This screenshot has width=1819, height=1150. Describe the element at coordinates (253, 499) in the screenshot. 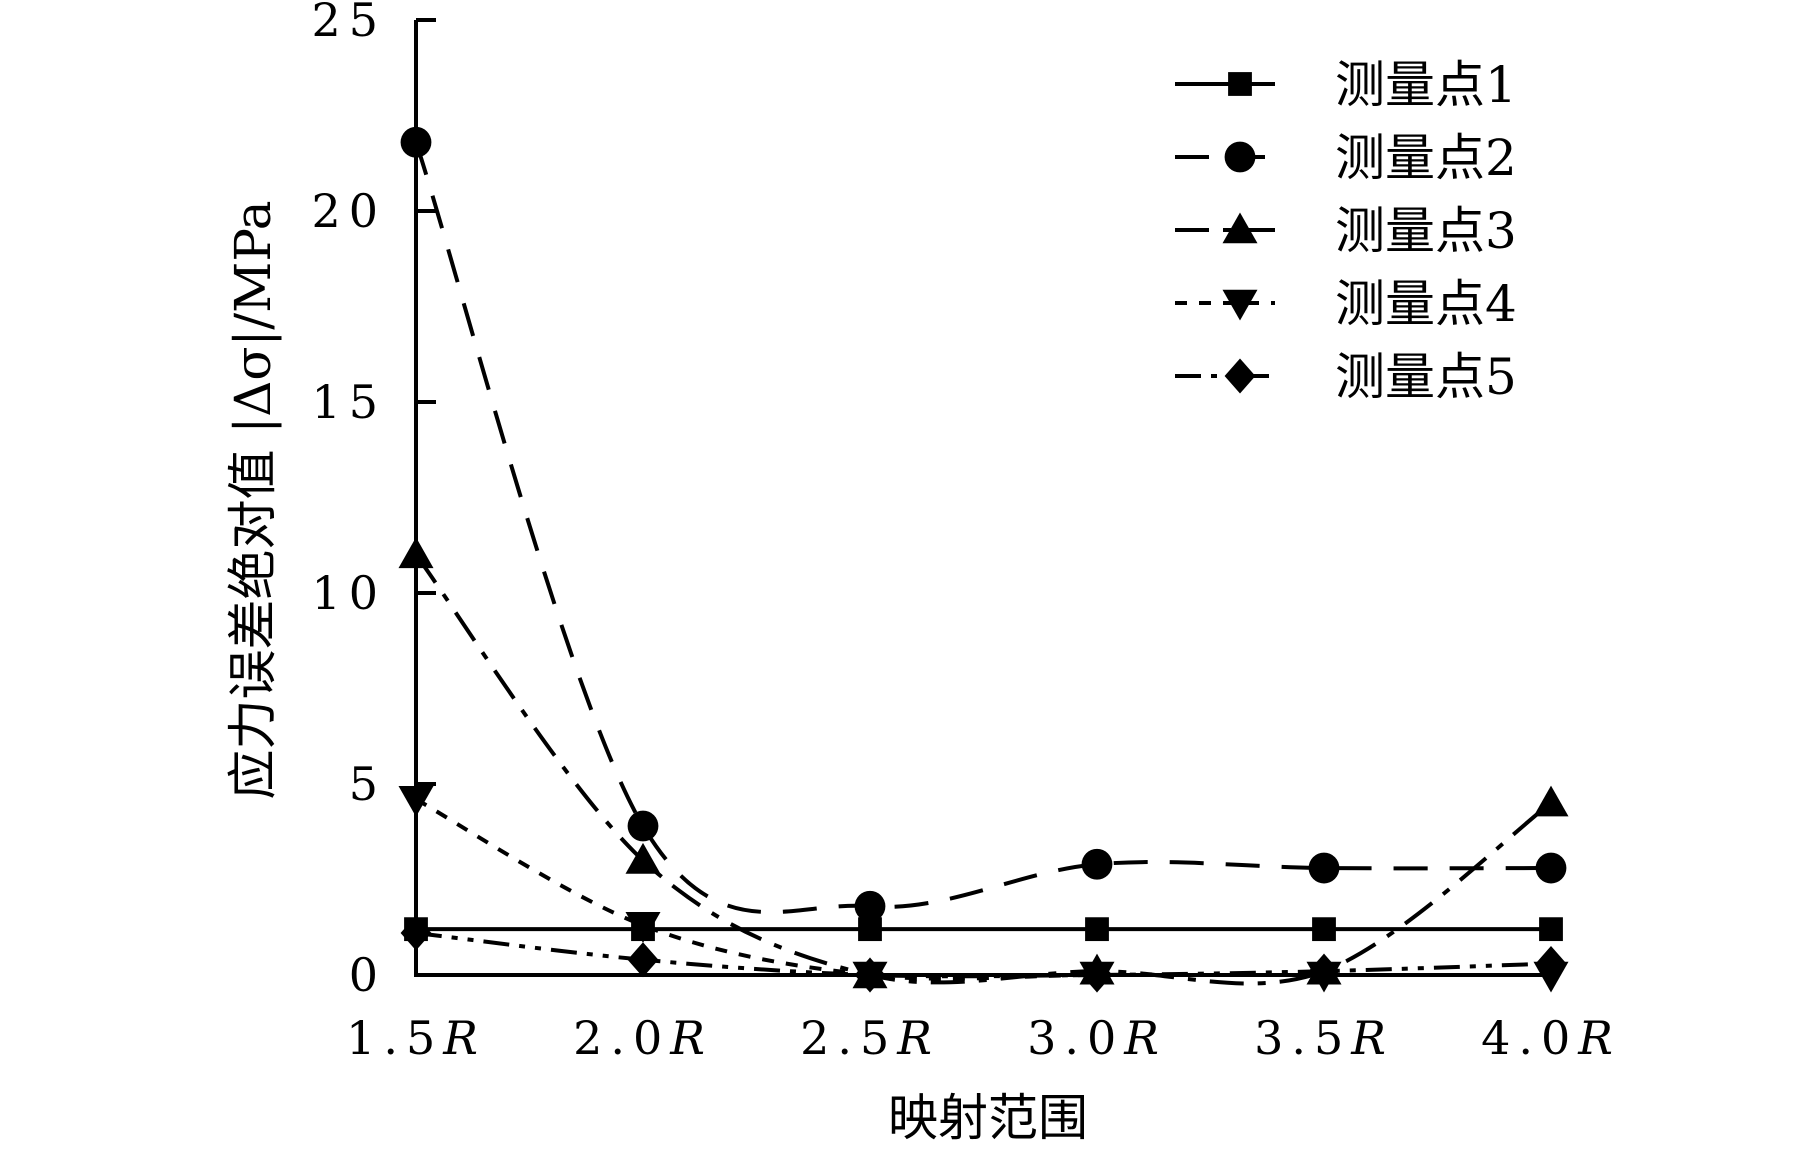

I see `y-axis-title: 应力误差绝对值 |Δσ|/MPa` at that location.